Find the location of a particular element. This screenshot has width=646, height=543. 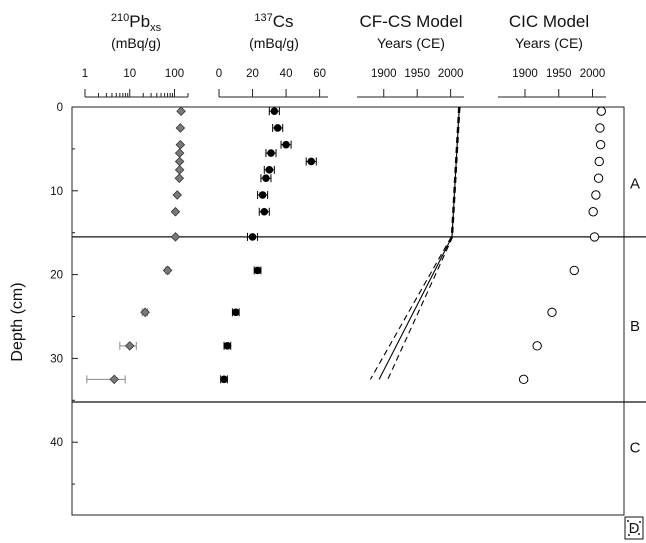

cic-tick-label: 1900 is located at coordinates (525, 74).